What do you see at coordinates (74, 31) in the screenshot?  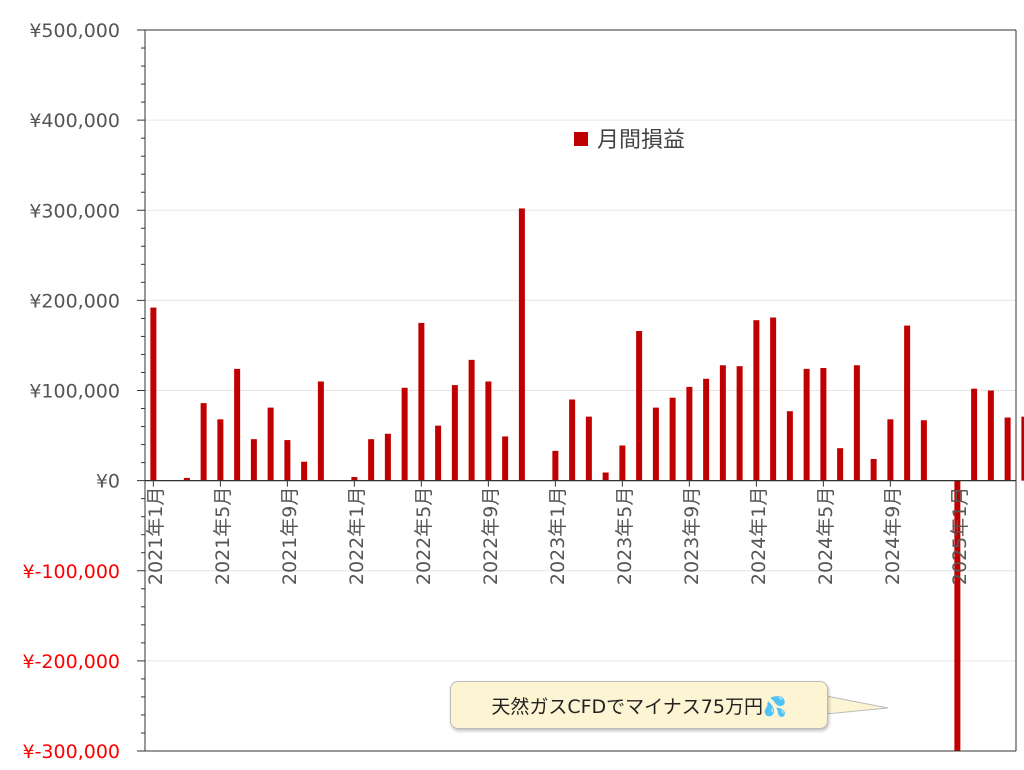 I see `y-tick-label: ¥500,000` at bounding box center [74, 31].